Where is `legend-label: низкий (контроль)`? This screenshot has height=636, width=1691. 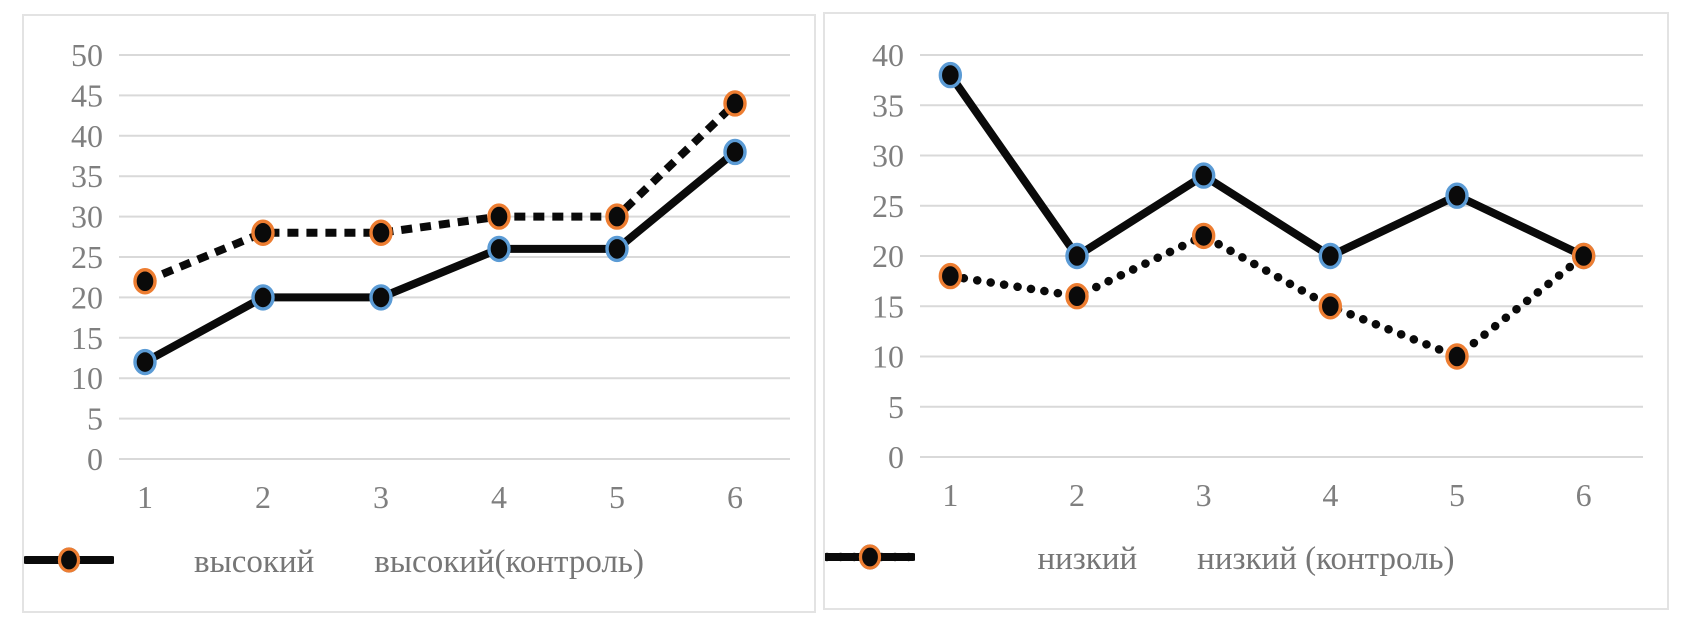 legend-label: низкий (контроль) is located at coordinates (1326, 559).